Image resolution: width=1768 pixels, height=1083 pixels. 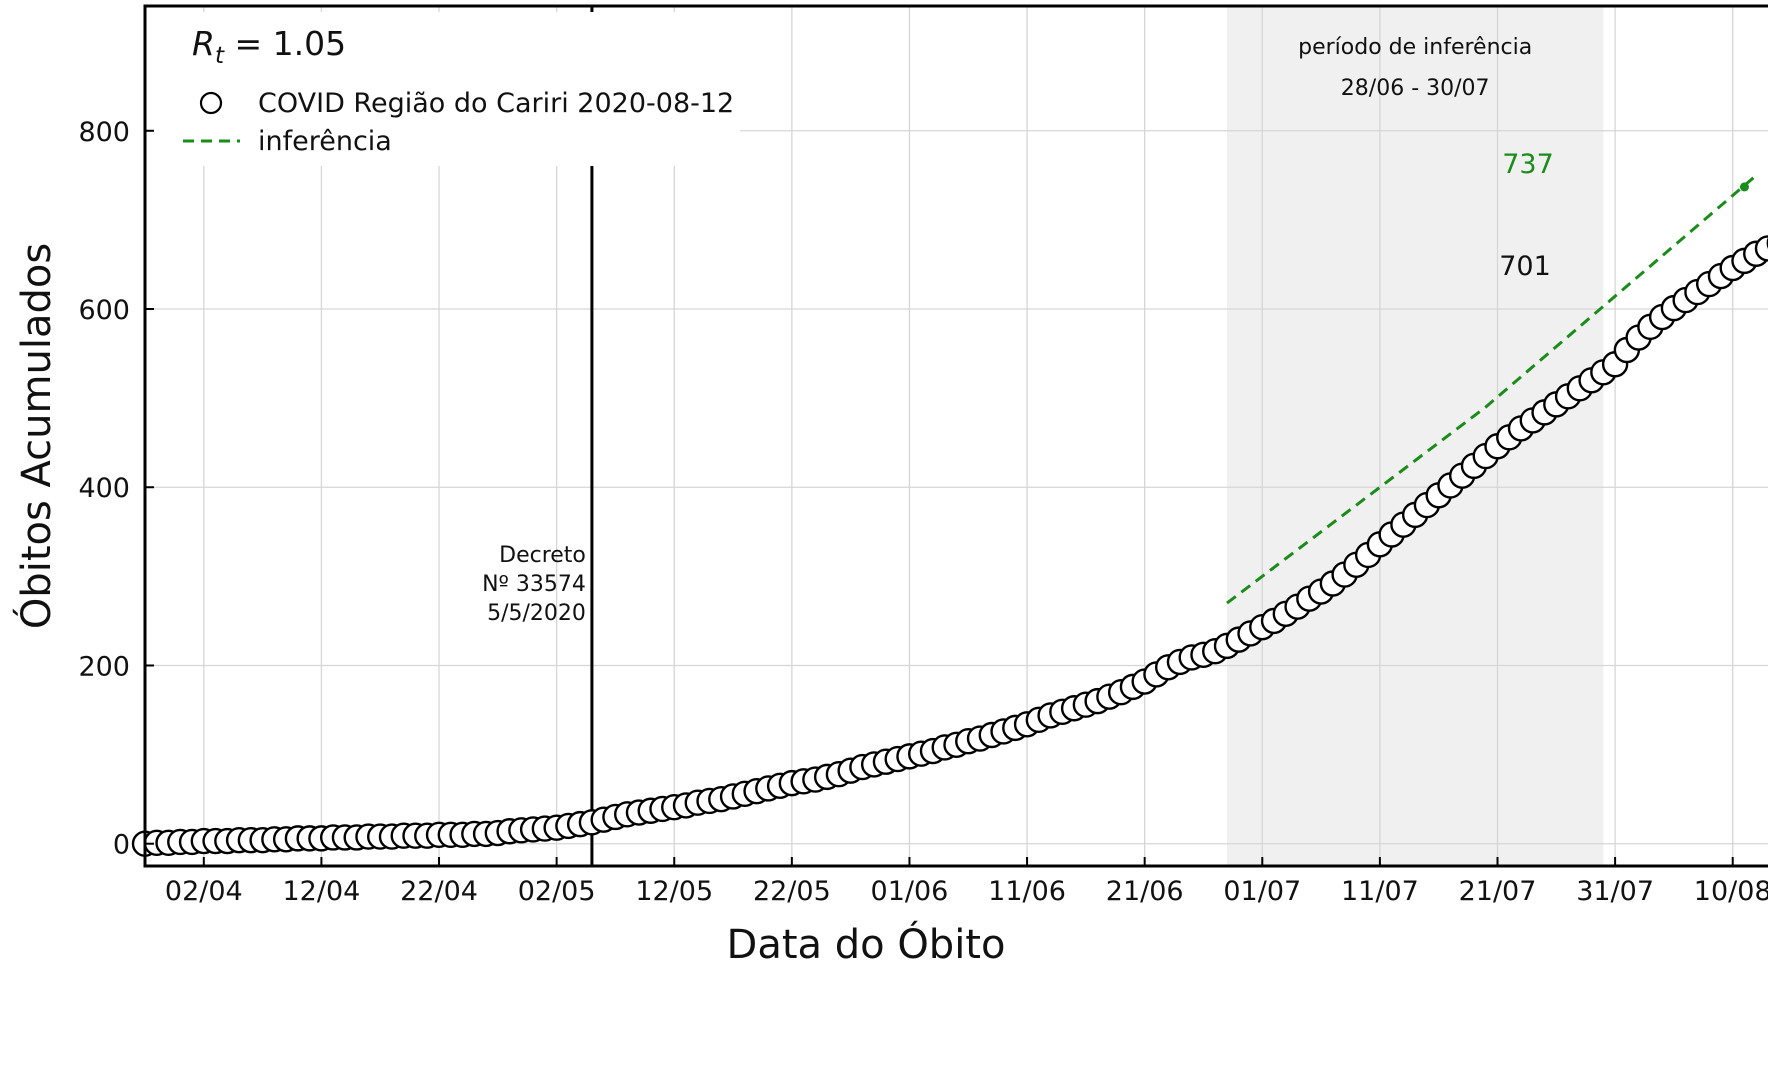 I want to click on inference-end-label: 737, so click(x=1528, y=164).